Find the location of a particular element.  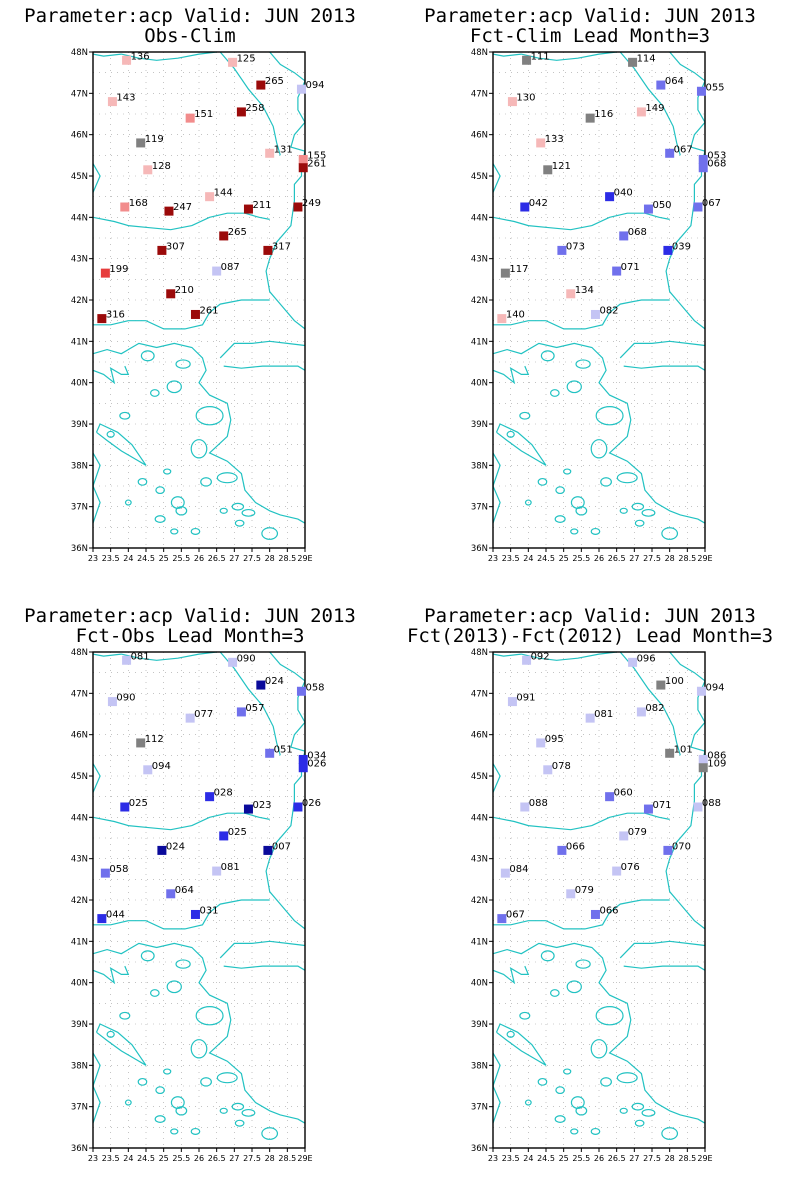

station-value-label: 055 is located at coordinates (714, 87).